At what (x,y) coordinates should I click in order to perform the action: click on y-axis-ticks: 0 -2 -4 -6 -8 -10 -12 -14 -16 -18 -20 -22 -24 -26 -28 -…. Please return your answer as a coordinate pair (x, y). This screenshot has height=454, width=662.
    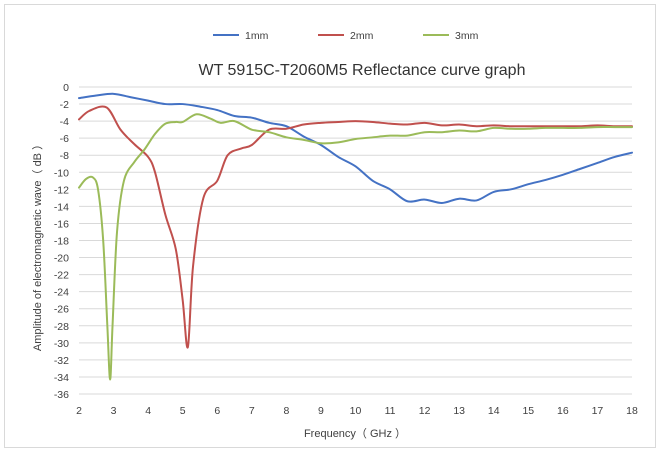
    Looking at the image, I should click on (61, 241).